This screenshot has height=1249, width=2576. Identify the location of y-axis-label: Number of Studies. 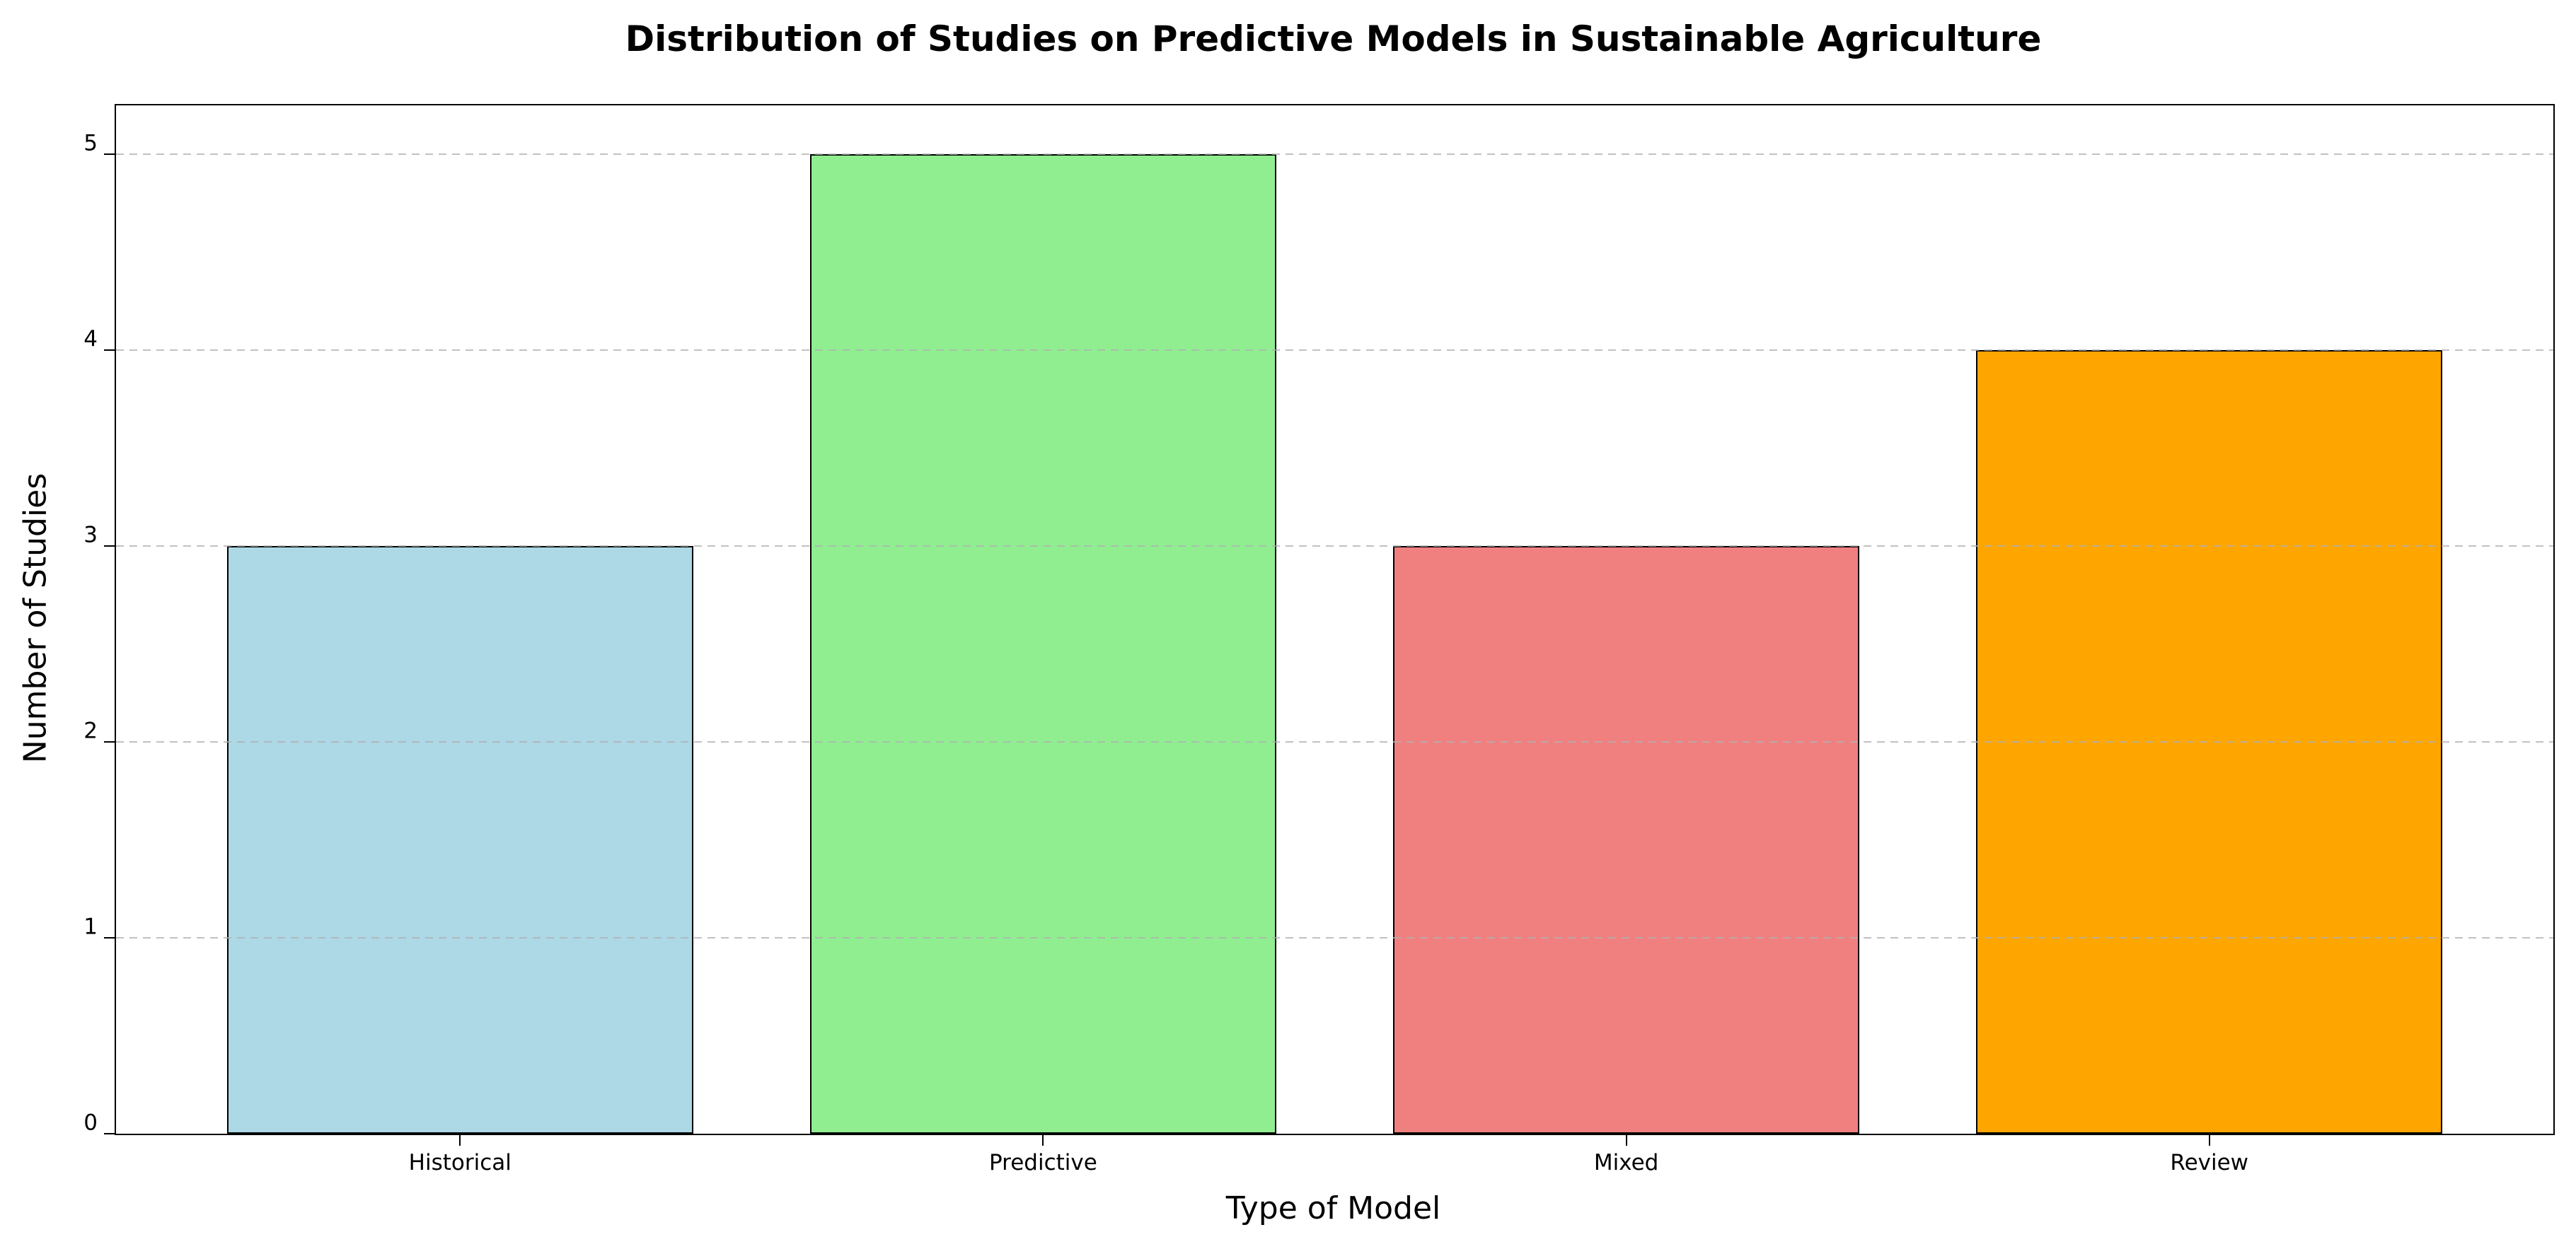
(35, 618).